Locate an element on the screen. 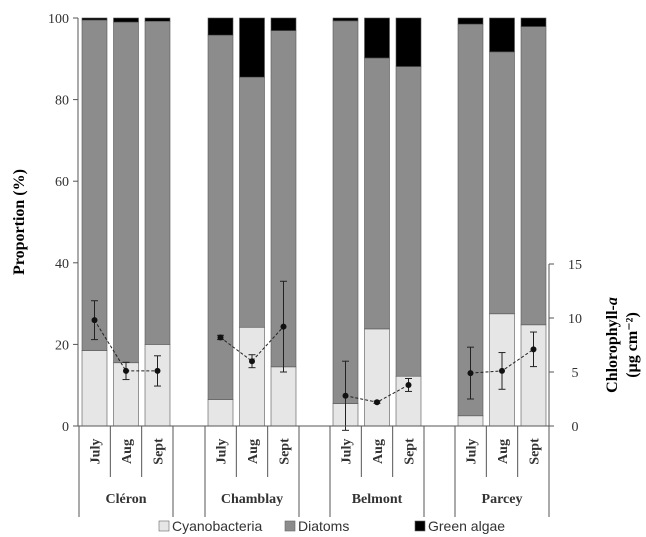 This screenshot has width=646, height=537. y-tick-label: 60 is located at coordinates (62, 182).